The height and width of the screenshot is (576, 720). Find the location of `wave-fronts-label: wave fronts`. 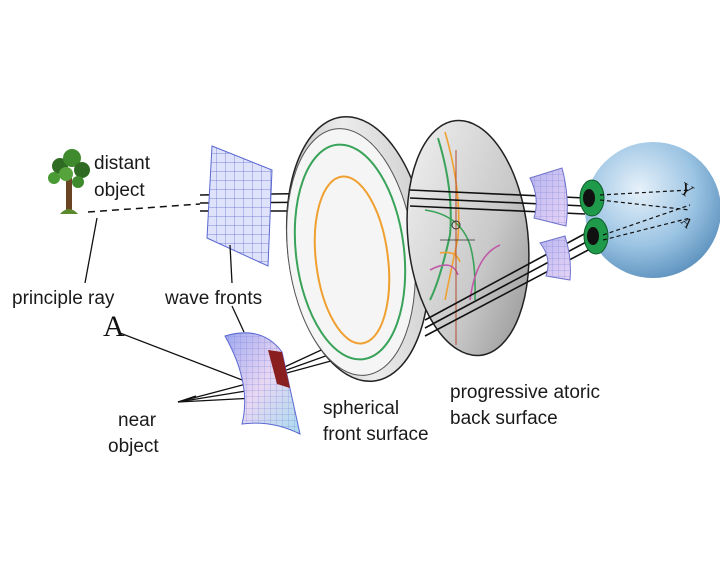

wave-fronts-label: wave fronts is located at coordinates (214, 298).